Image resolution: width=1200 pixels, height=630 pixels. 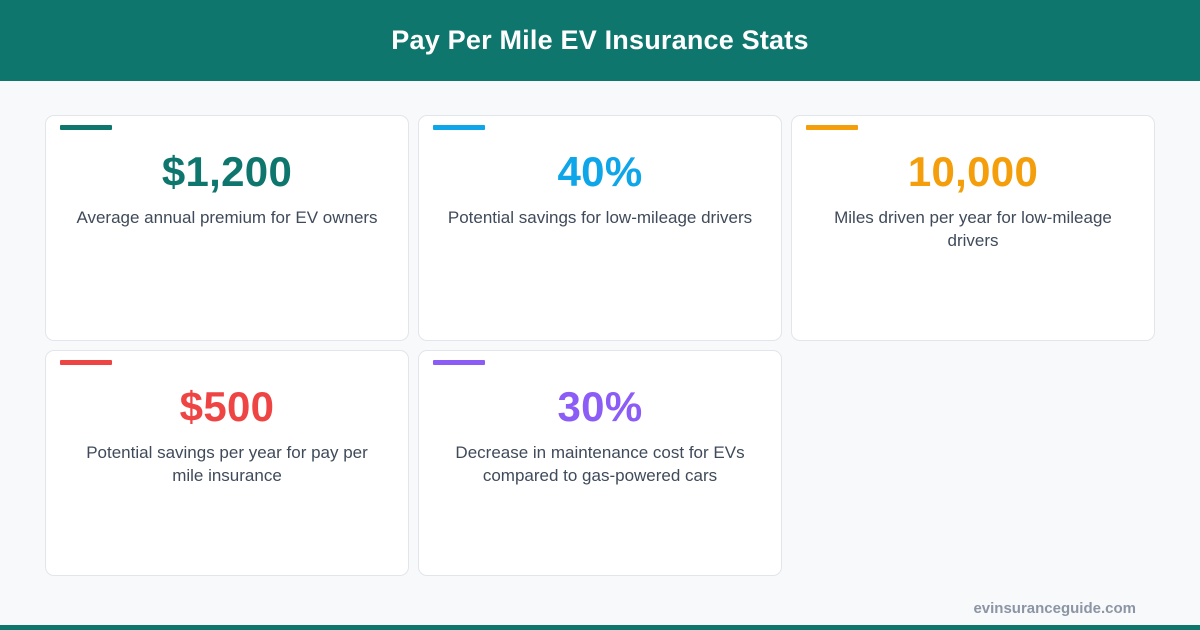 What do you see at coordinates (227, 217) in the screenshot?
I see `stat-description: Average annual premium for EV owners` at bounding box center [227, 217].